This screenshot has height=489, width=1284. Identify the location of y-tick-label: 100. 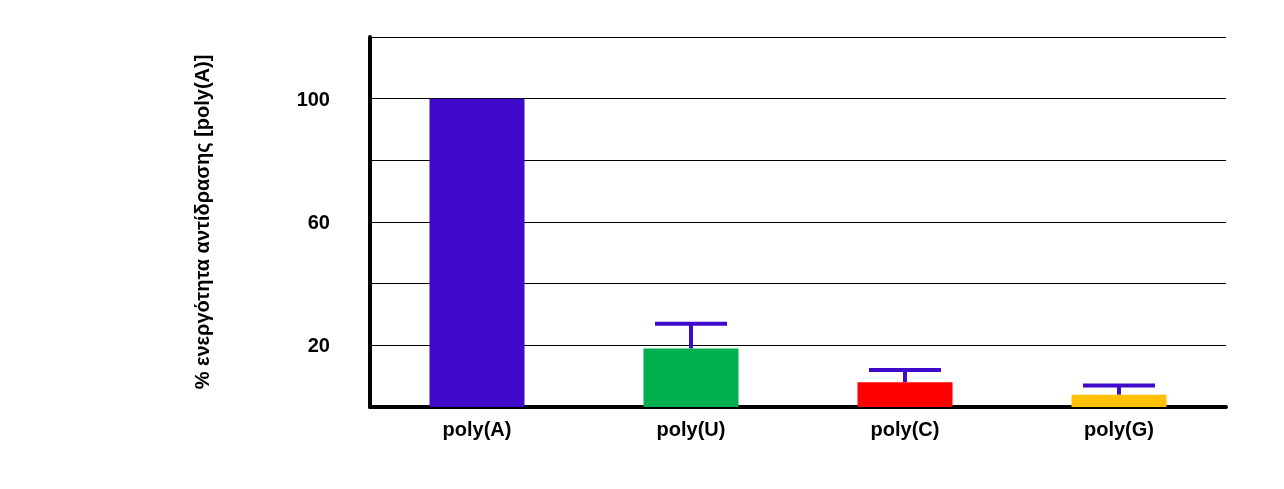
(313, 98).